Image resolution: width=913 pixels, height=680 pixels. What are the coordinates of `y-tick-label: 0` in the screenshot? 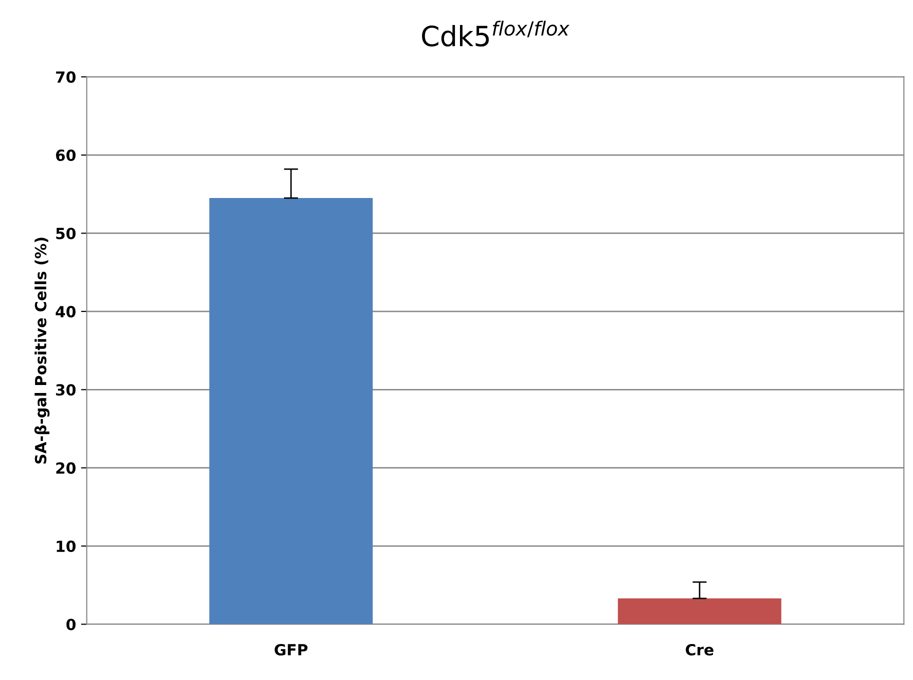 It's located at (71, 624).